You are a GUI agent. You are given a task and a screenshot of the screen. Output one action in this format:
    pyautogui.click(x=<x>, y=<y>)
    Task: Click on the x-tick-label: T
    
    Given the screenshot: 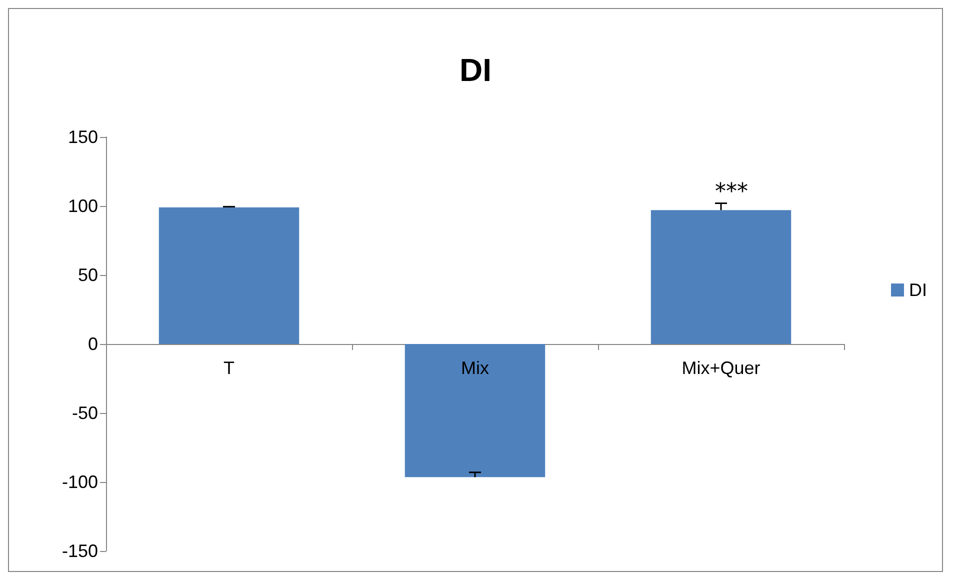 What is the action you would take?
    pyautogui.click(x=229, y=368)
    